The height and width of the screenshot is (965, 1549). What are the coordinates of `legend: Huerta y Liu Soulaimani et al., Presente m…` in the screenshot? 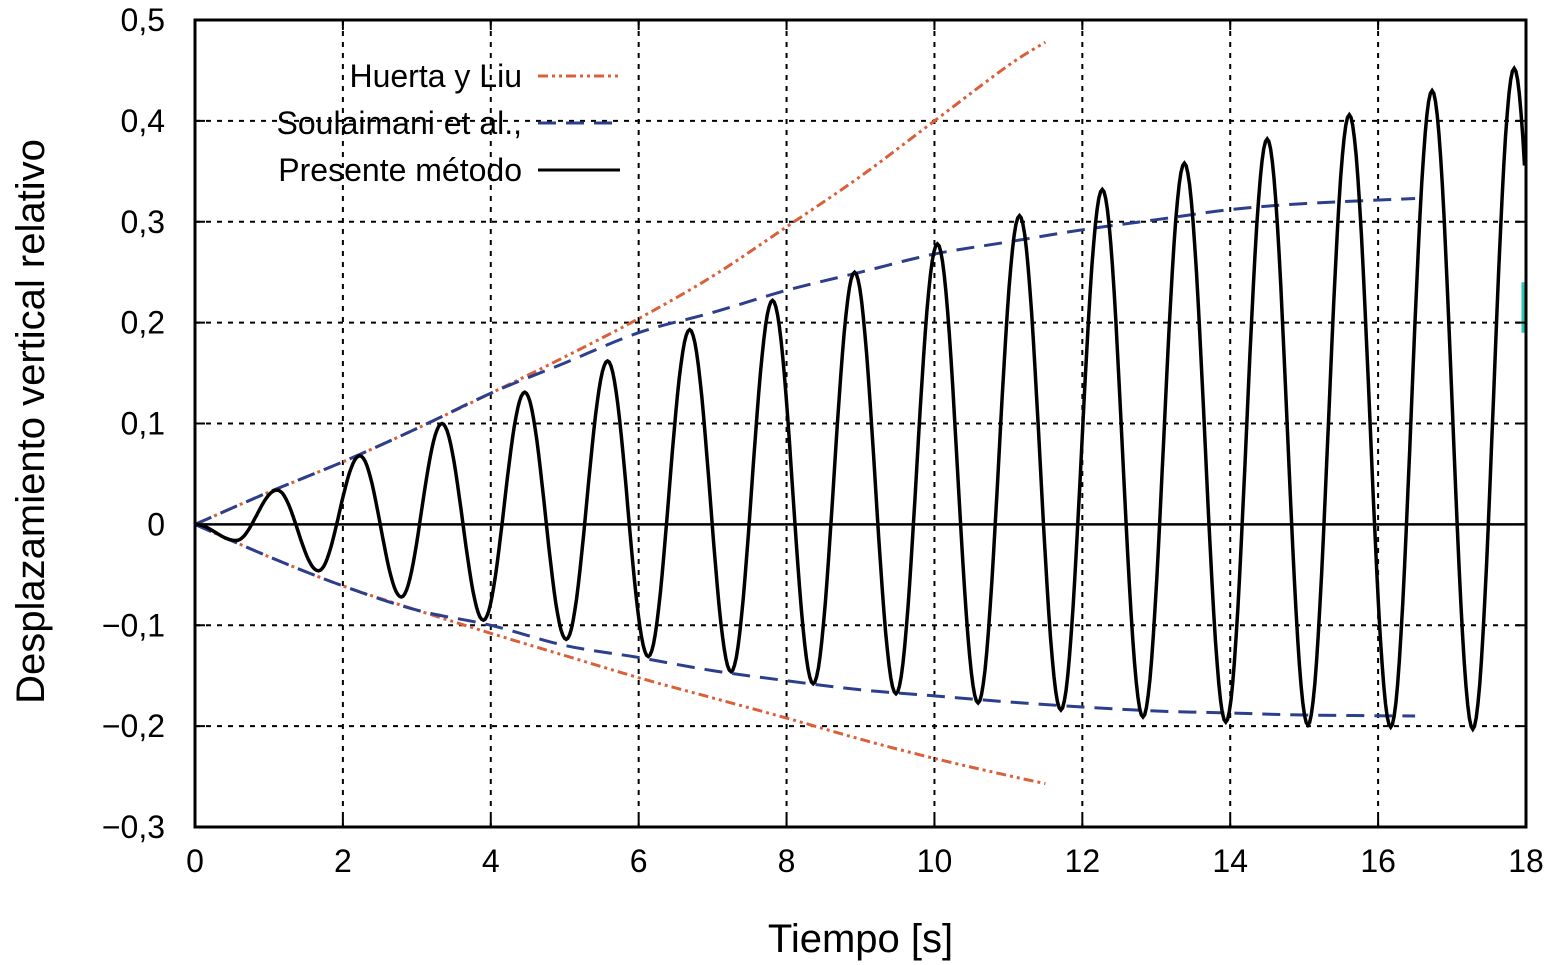 It's located at (448, 123).